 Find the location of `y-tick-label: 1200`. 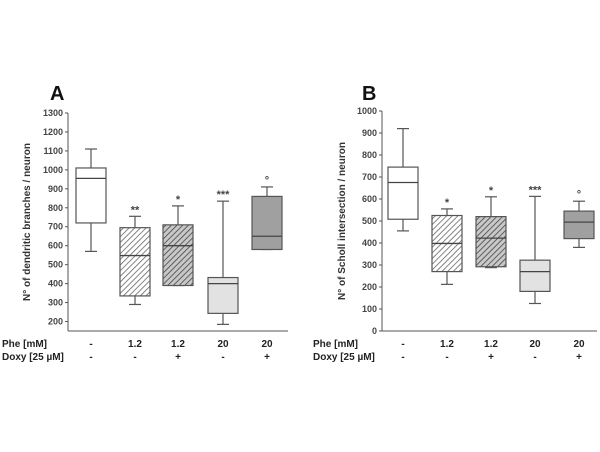

y-tick-label: 1200 is located at coordinates (53, 132).